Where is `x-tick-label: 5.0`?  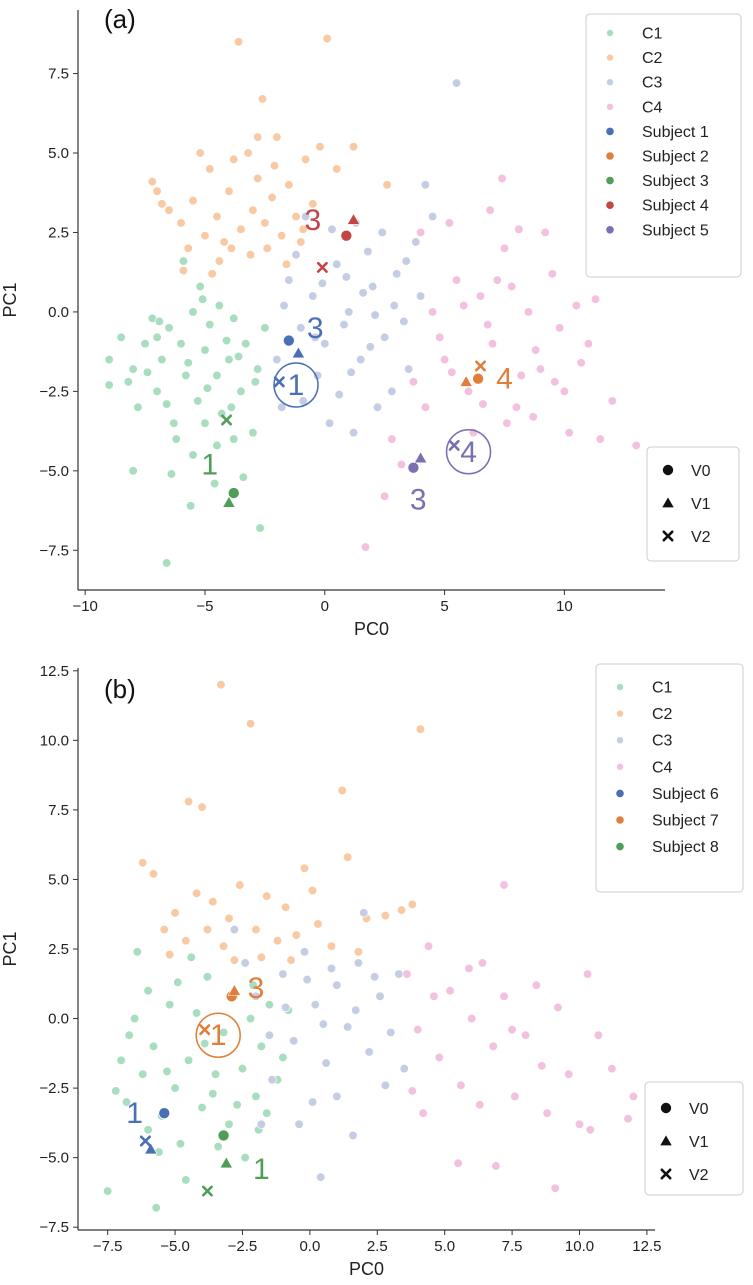
x-tick-label: 5.0 is located at coordinates (444, 1246).